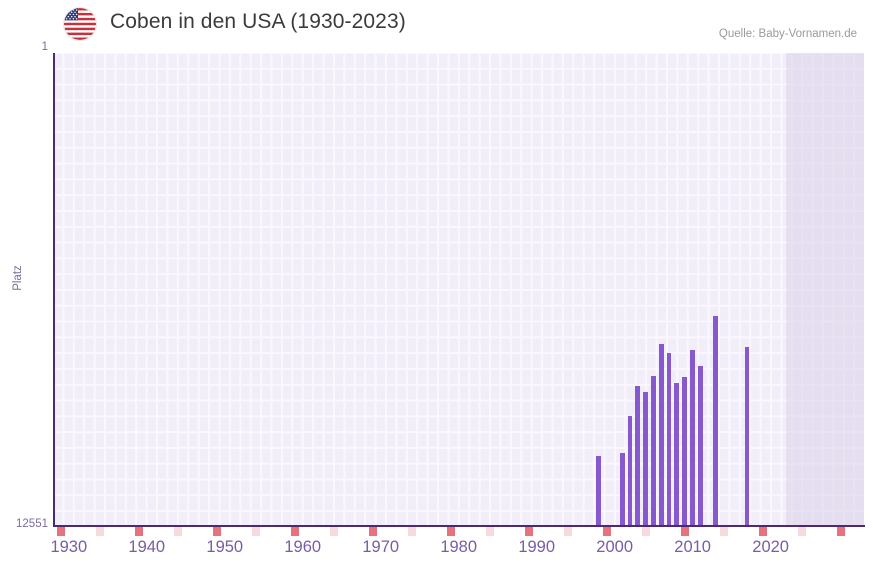 The height and width of the screenshot is (567, 873). Describe the element at coordinates (80, 24) in the screenshot. I see `us-flag-icon` at that location.